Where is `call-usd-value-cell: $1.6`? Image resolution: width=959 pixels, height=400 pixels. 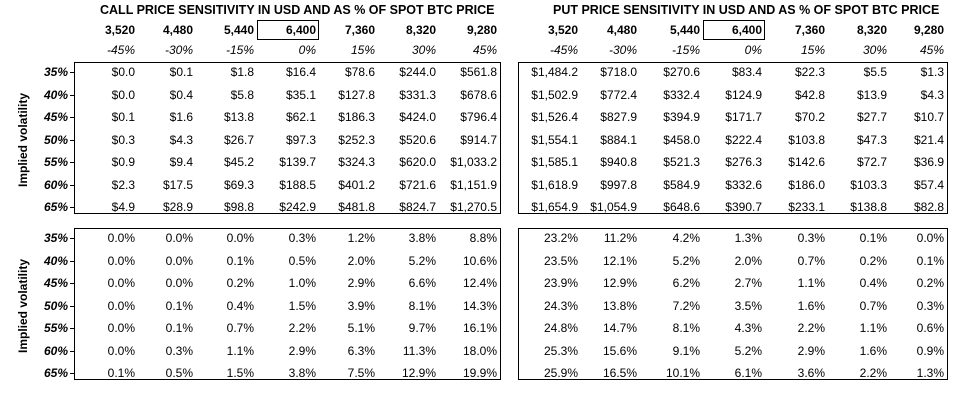 call-usd-value-cell: $1.6 is located at coordinates (181, 117).